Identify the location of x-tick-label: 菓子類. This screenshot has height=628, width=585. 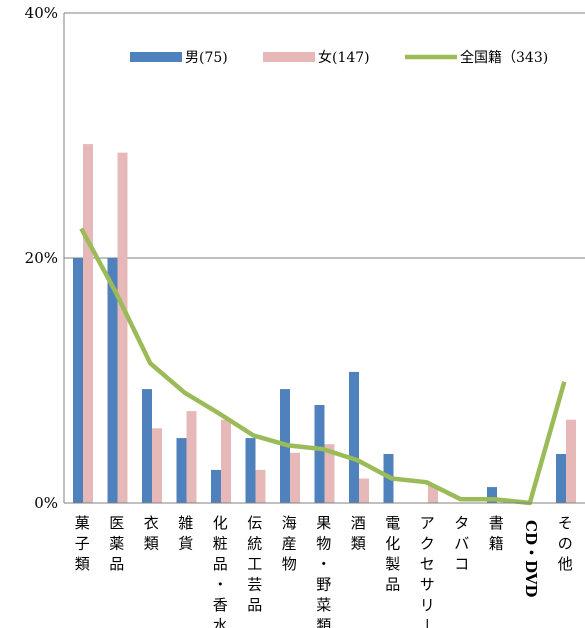
(82, 543).